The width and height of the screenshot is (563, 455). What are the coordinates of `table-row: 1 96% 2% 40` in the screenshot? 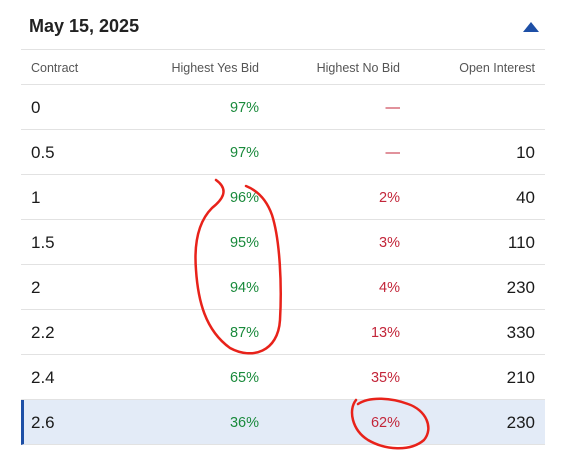 It's located at (283, 197).